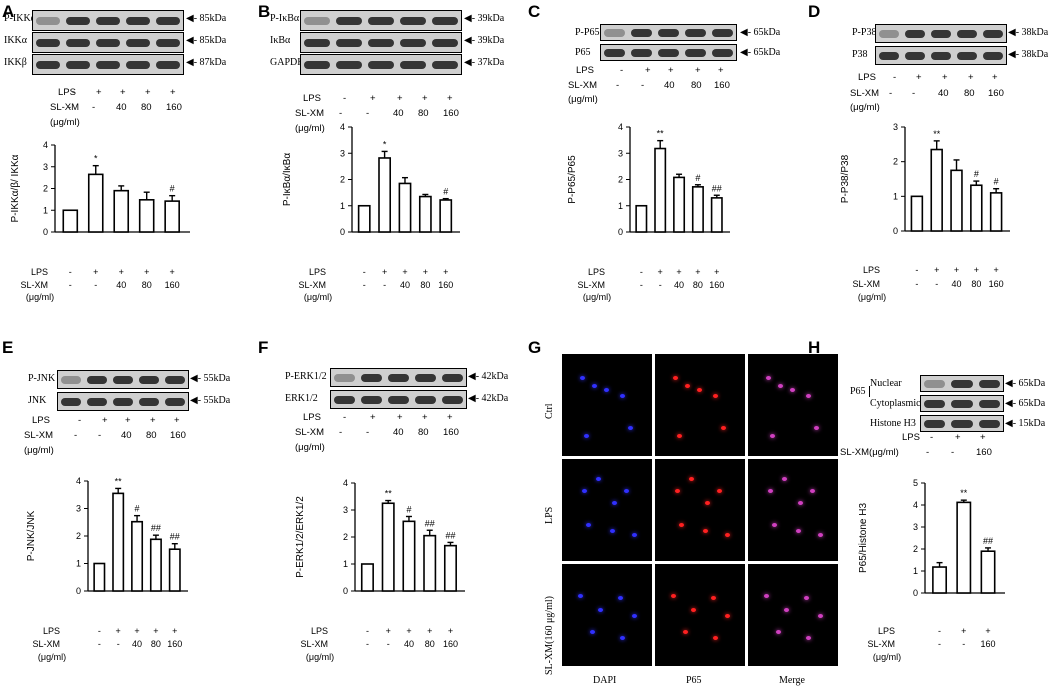  Describe the element at coordinates (119, 481) in the screenshot. I see `significance-mark: **` at that location.